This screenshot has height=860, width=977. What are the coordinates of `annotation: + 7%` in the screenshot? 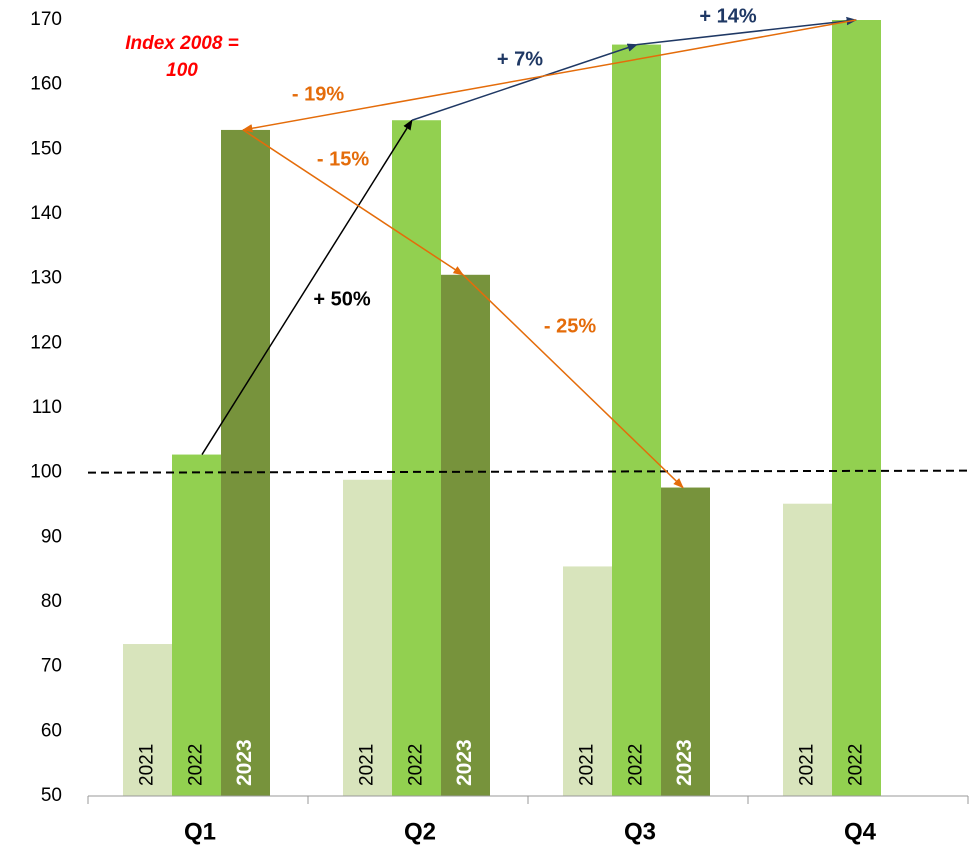 It's located at (520, 59).